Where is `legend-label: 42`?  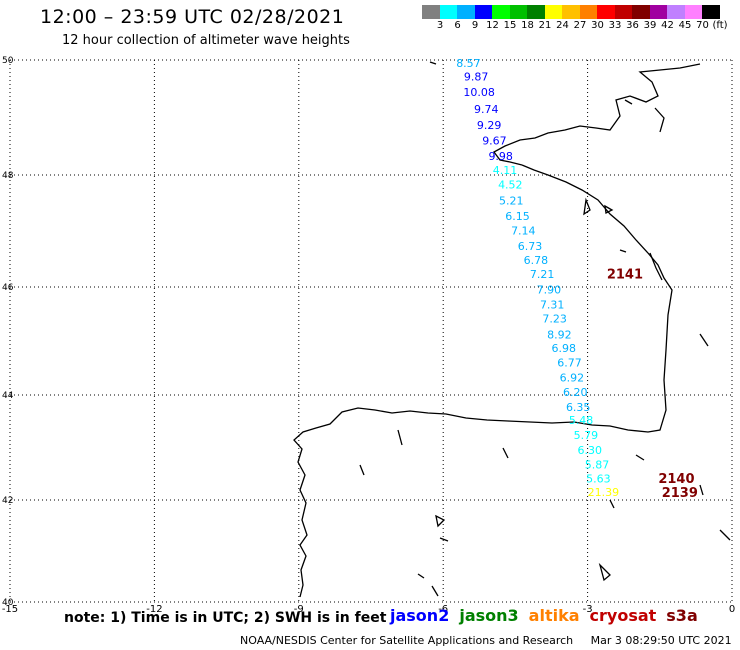 legend-label: 42 is located at coordinates (667, 25).